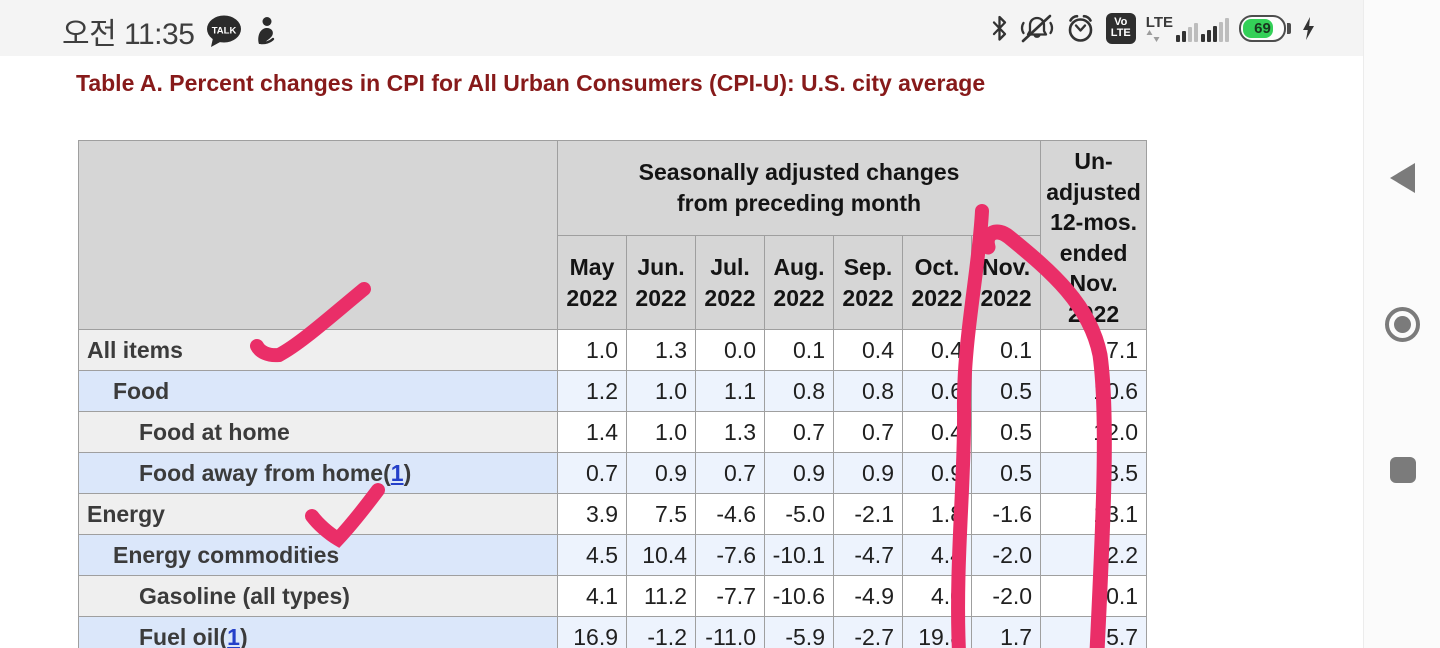  What do you see at coordinates (1094, 235) in the screenshot?
I see `column-header-unadjusted-12mos: Un-adjusted 12-mos. ended Nov. 2022` at bounding box center [1094, 235].